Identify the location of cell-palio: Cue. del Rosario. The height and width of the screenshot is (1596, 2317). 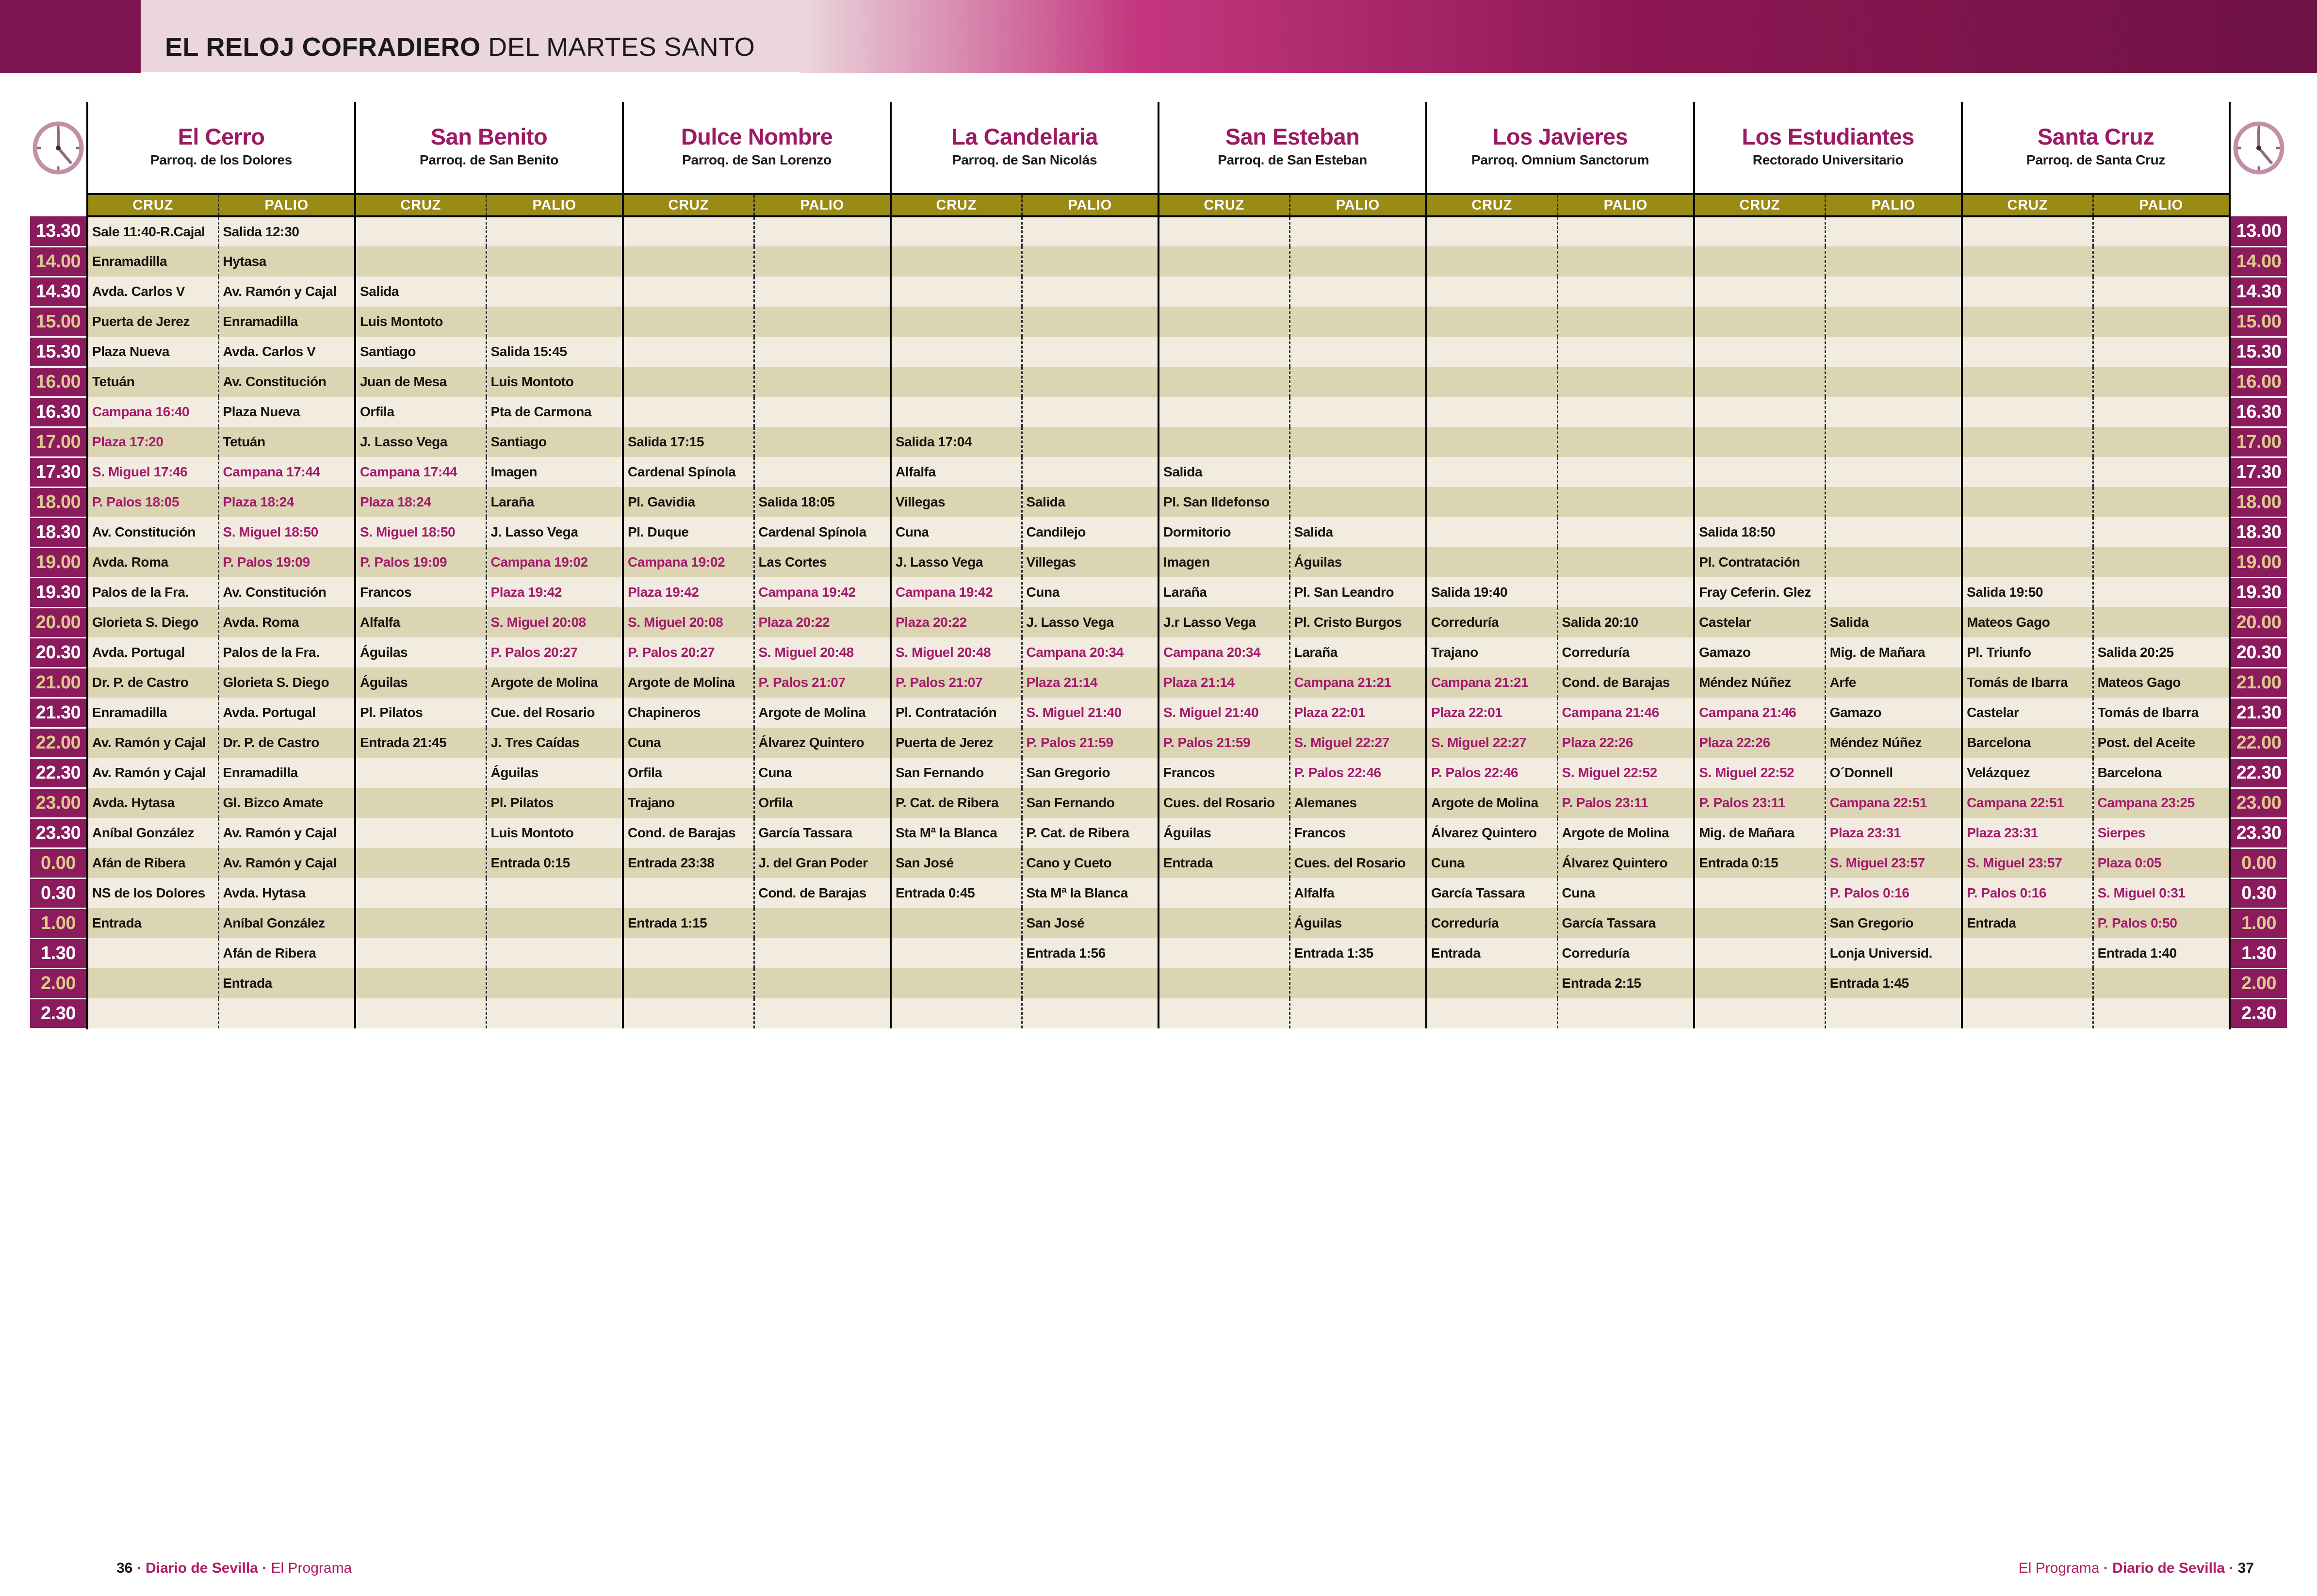
(554, 713).